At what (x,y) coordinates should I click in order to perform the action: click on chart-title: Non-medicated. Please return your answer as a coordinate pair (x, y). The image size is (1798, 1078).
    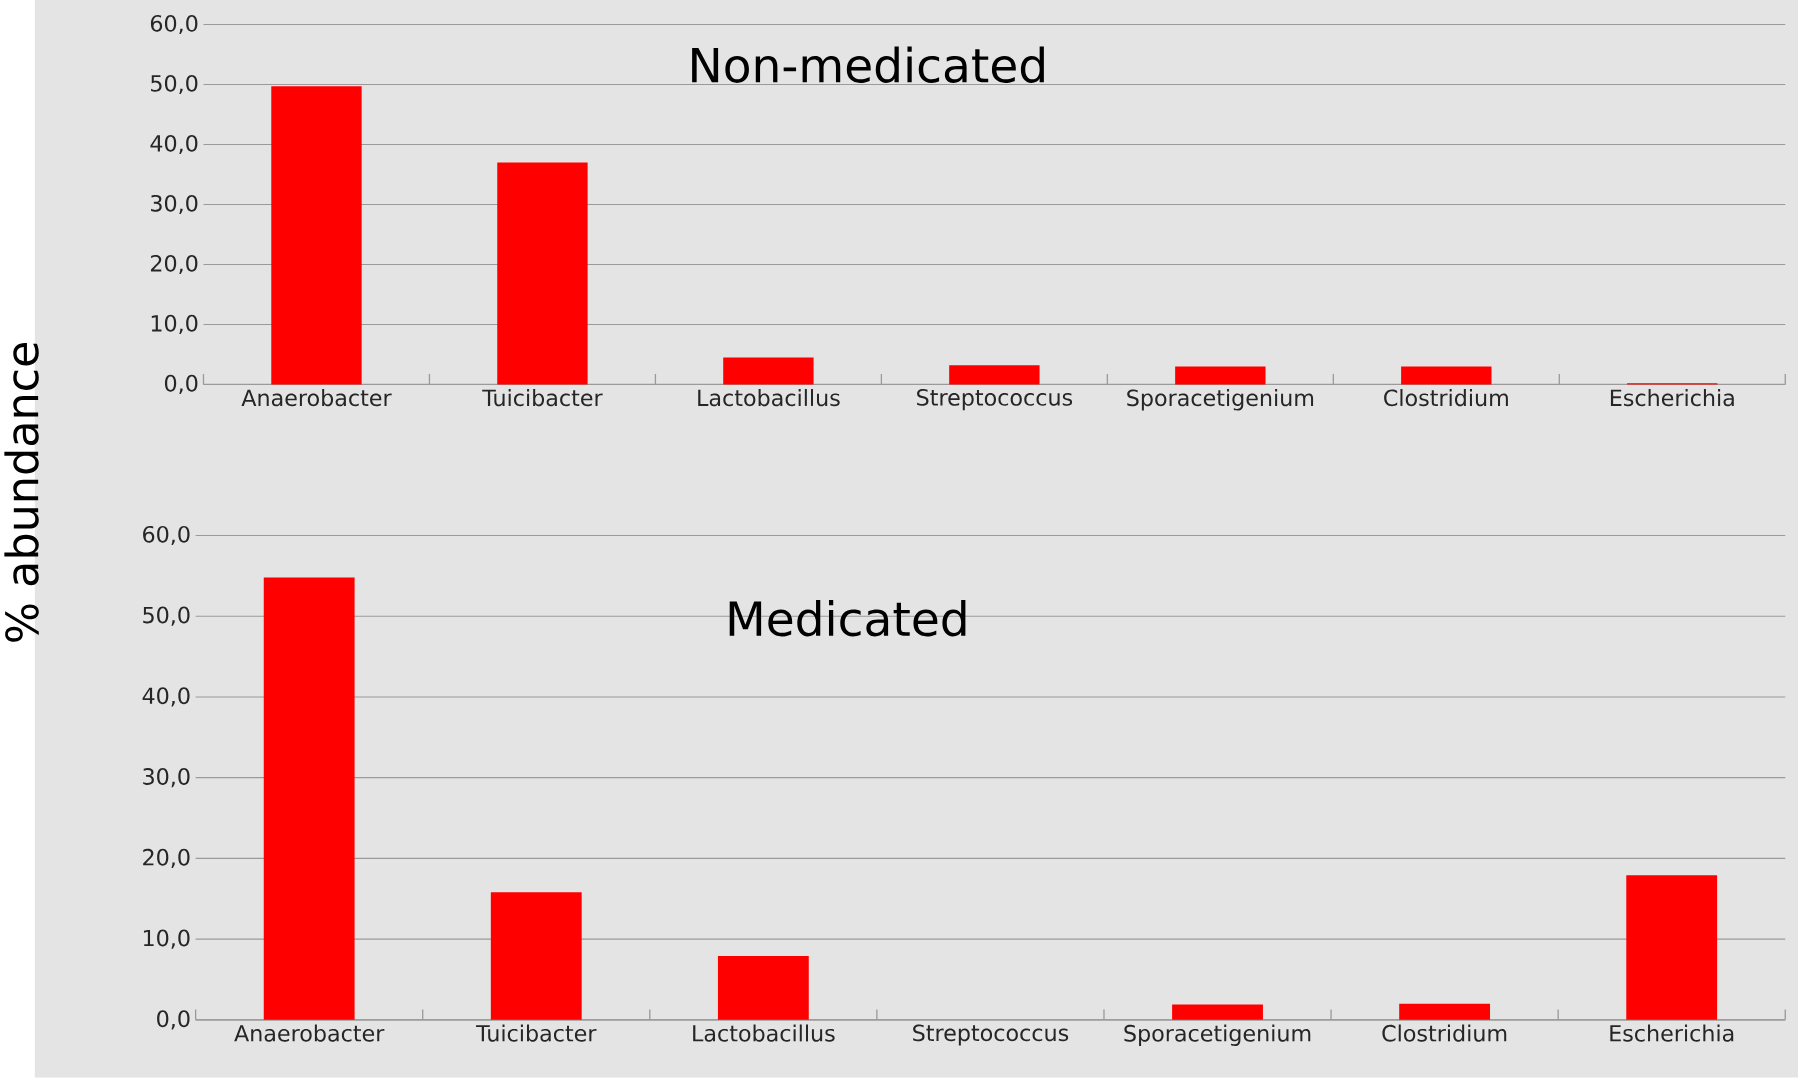
    Looking at the image, I should click on (868, 65).